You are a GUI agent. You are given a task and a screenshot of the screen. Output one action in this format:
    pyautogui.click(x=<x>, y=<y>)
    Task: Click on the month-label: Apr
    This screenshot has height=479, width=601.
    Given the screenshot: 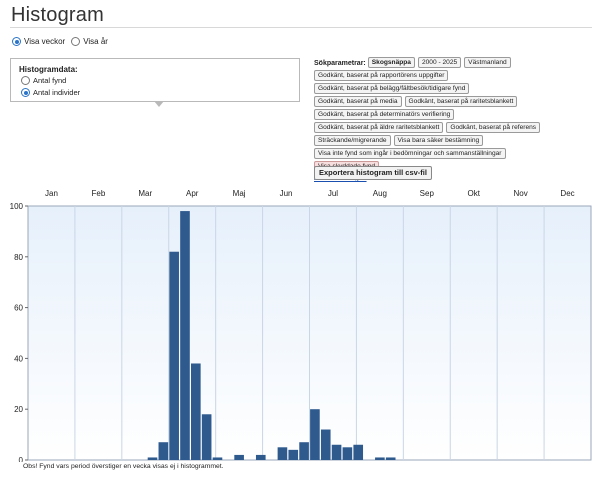 What is the action you would take?
    pyautogui.click(x=192, y=193)
    